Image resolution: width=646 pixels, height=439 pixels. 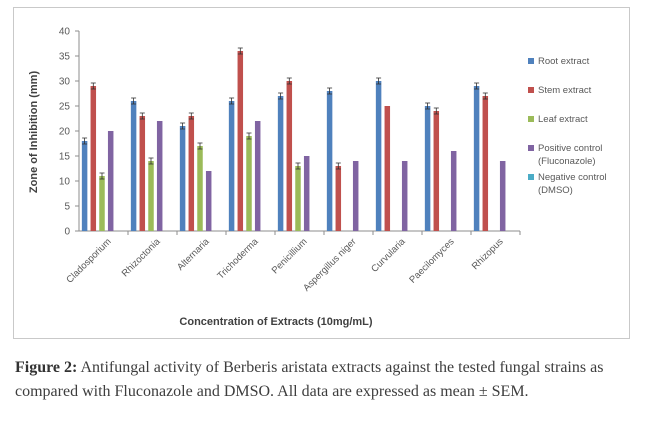 I want to click on y-tick-label: 10, so click(x=65, y=182).